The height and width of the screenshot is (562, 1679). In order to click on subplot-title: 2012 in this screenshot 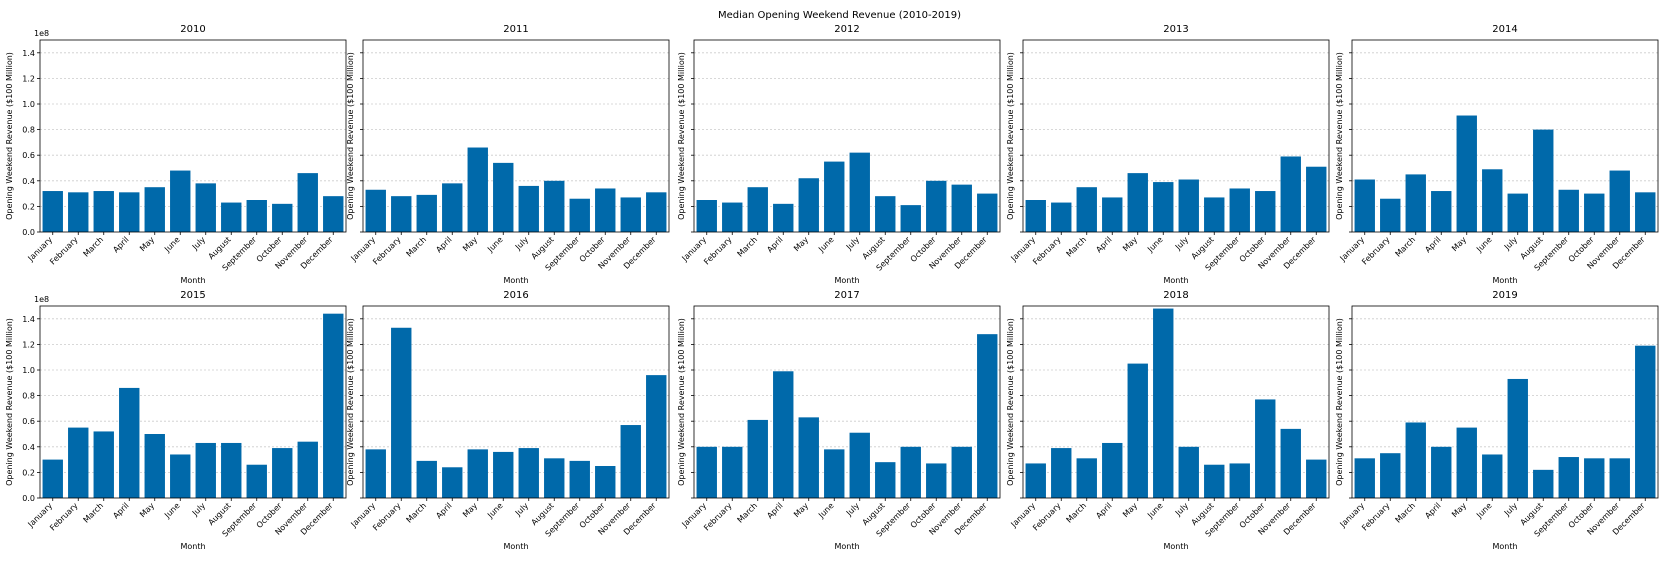, I will do `click(846, 29)`.